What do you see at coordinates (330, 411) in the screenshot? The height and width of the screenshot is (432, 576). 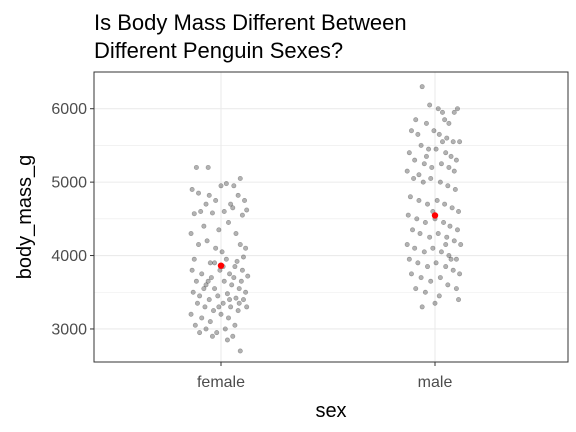 I see `x-axis-title: sex` at bounding box center [330, 411].